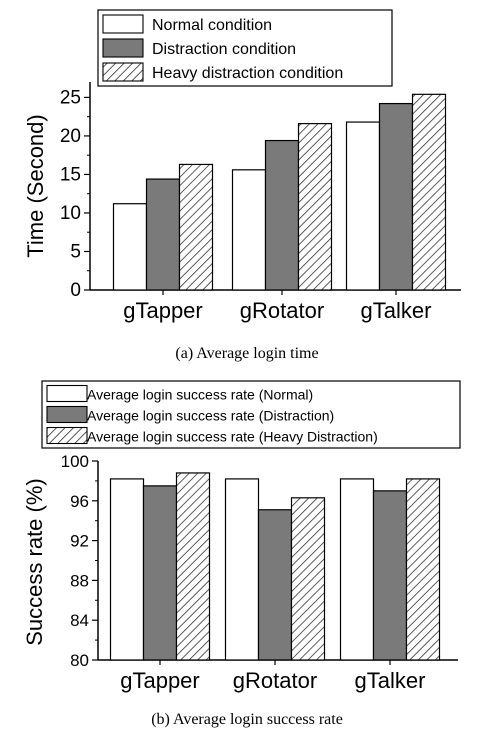 The height and width of the screenshot is (752, 483). Describe the element at coordinates (70, 97) in the screenshot. I see `y-tick-label: 25` at that location.